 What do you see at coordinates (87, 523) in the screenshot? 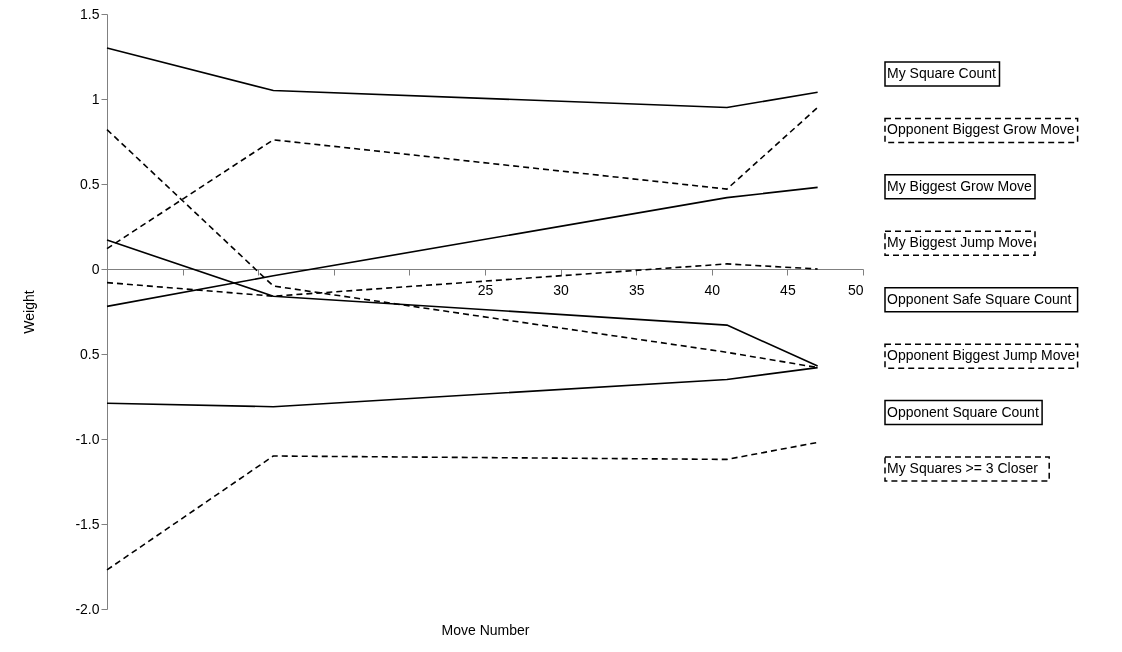
I see `y-tick-label: -1.5` at bounding box center [87, 523].